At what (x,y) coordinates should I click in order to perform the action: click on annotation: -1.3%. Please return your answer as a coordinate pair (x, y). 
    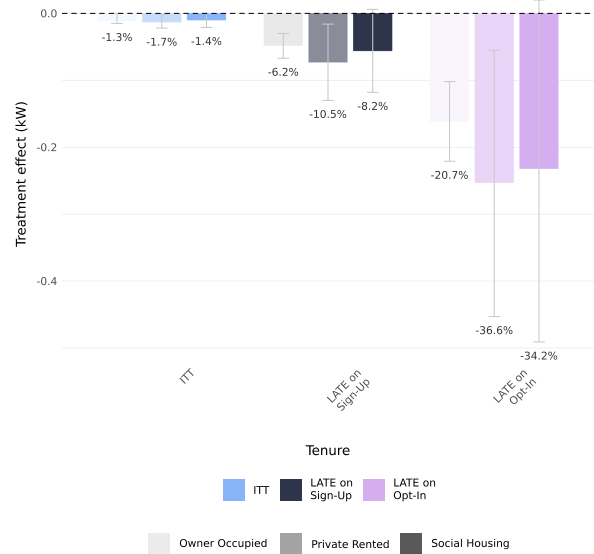
    Looking at the image, I should click on (117, 37).